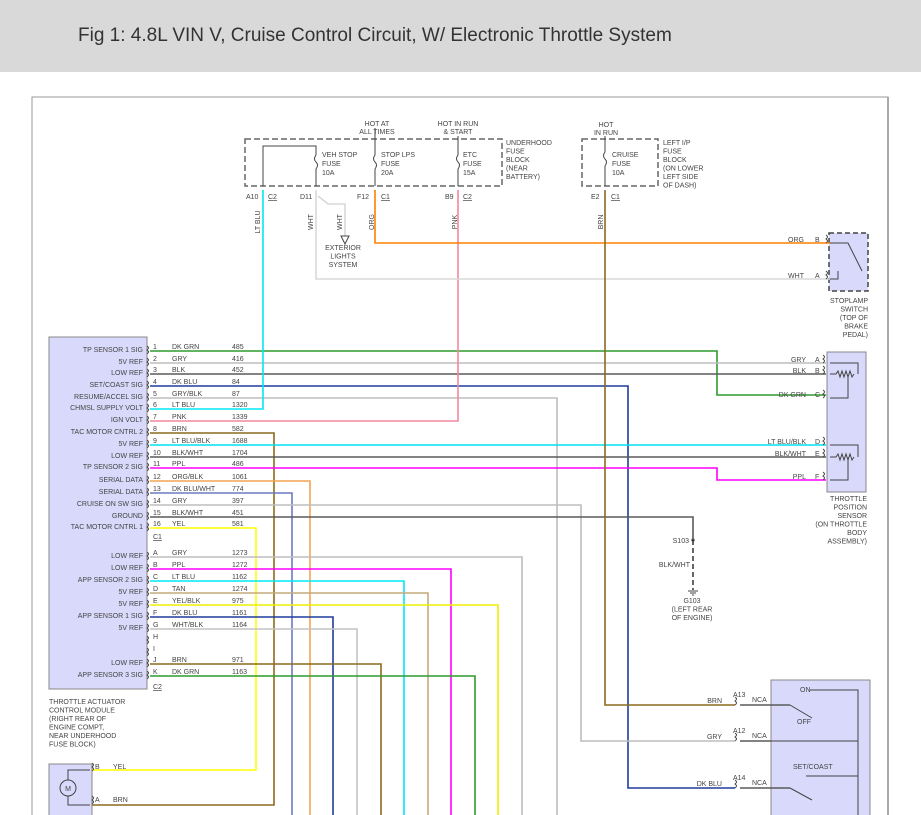 Image resolution: width=921 pixels, height=815 pixels. I want to click on wire-color-label: BLK, so click(179, 370).